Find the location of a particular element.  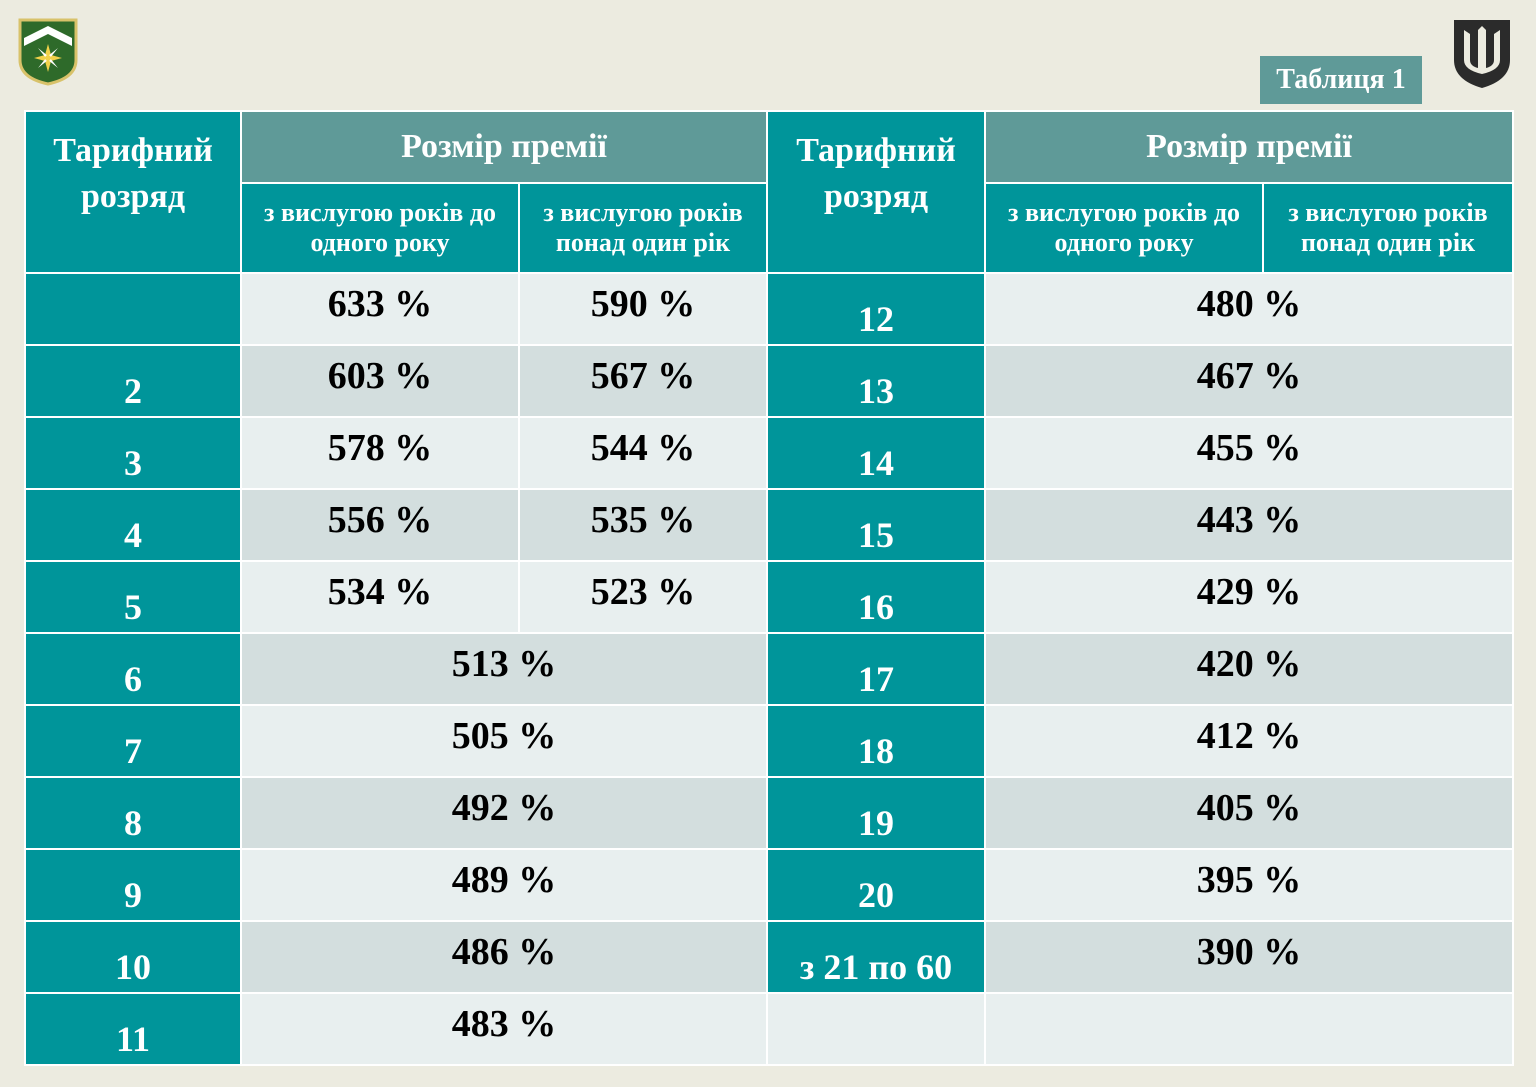

rank-cell is located at coordinates (133, 309).